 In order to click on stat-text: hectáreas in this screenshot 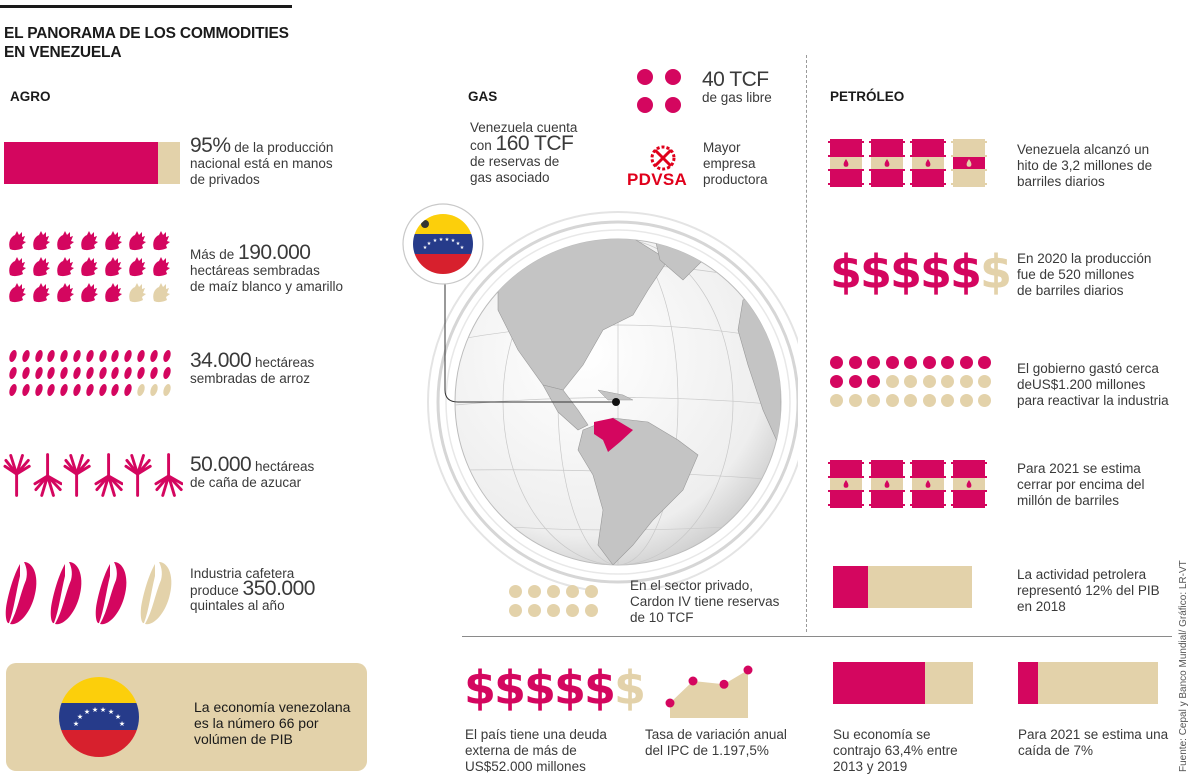, I will do `click(283, 362)`.